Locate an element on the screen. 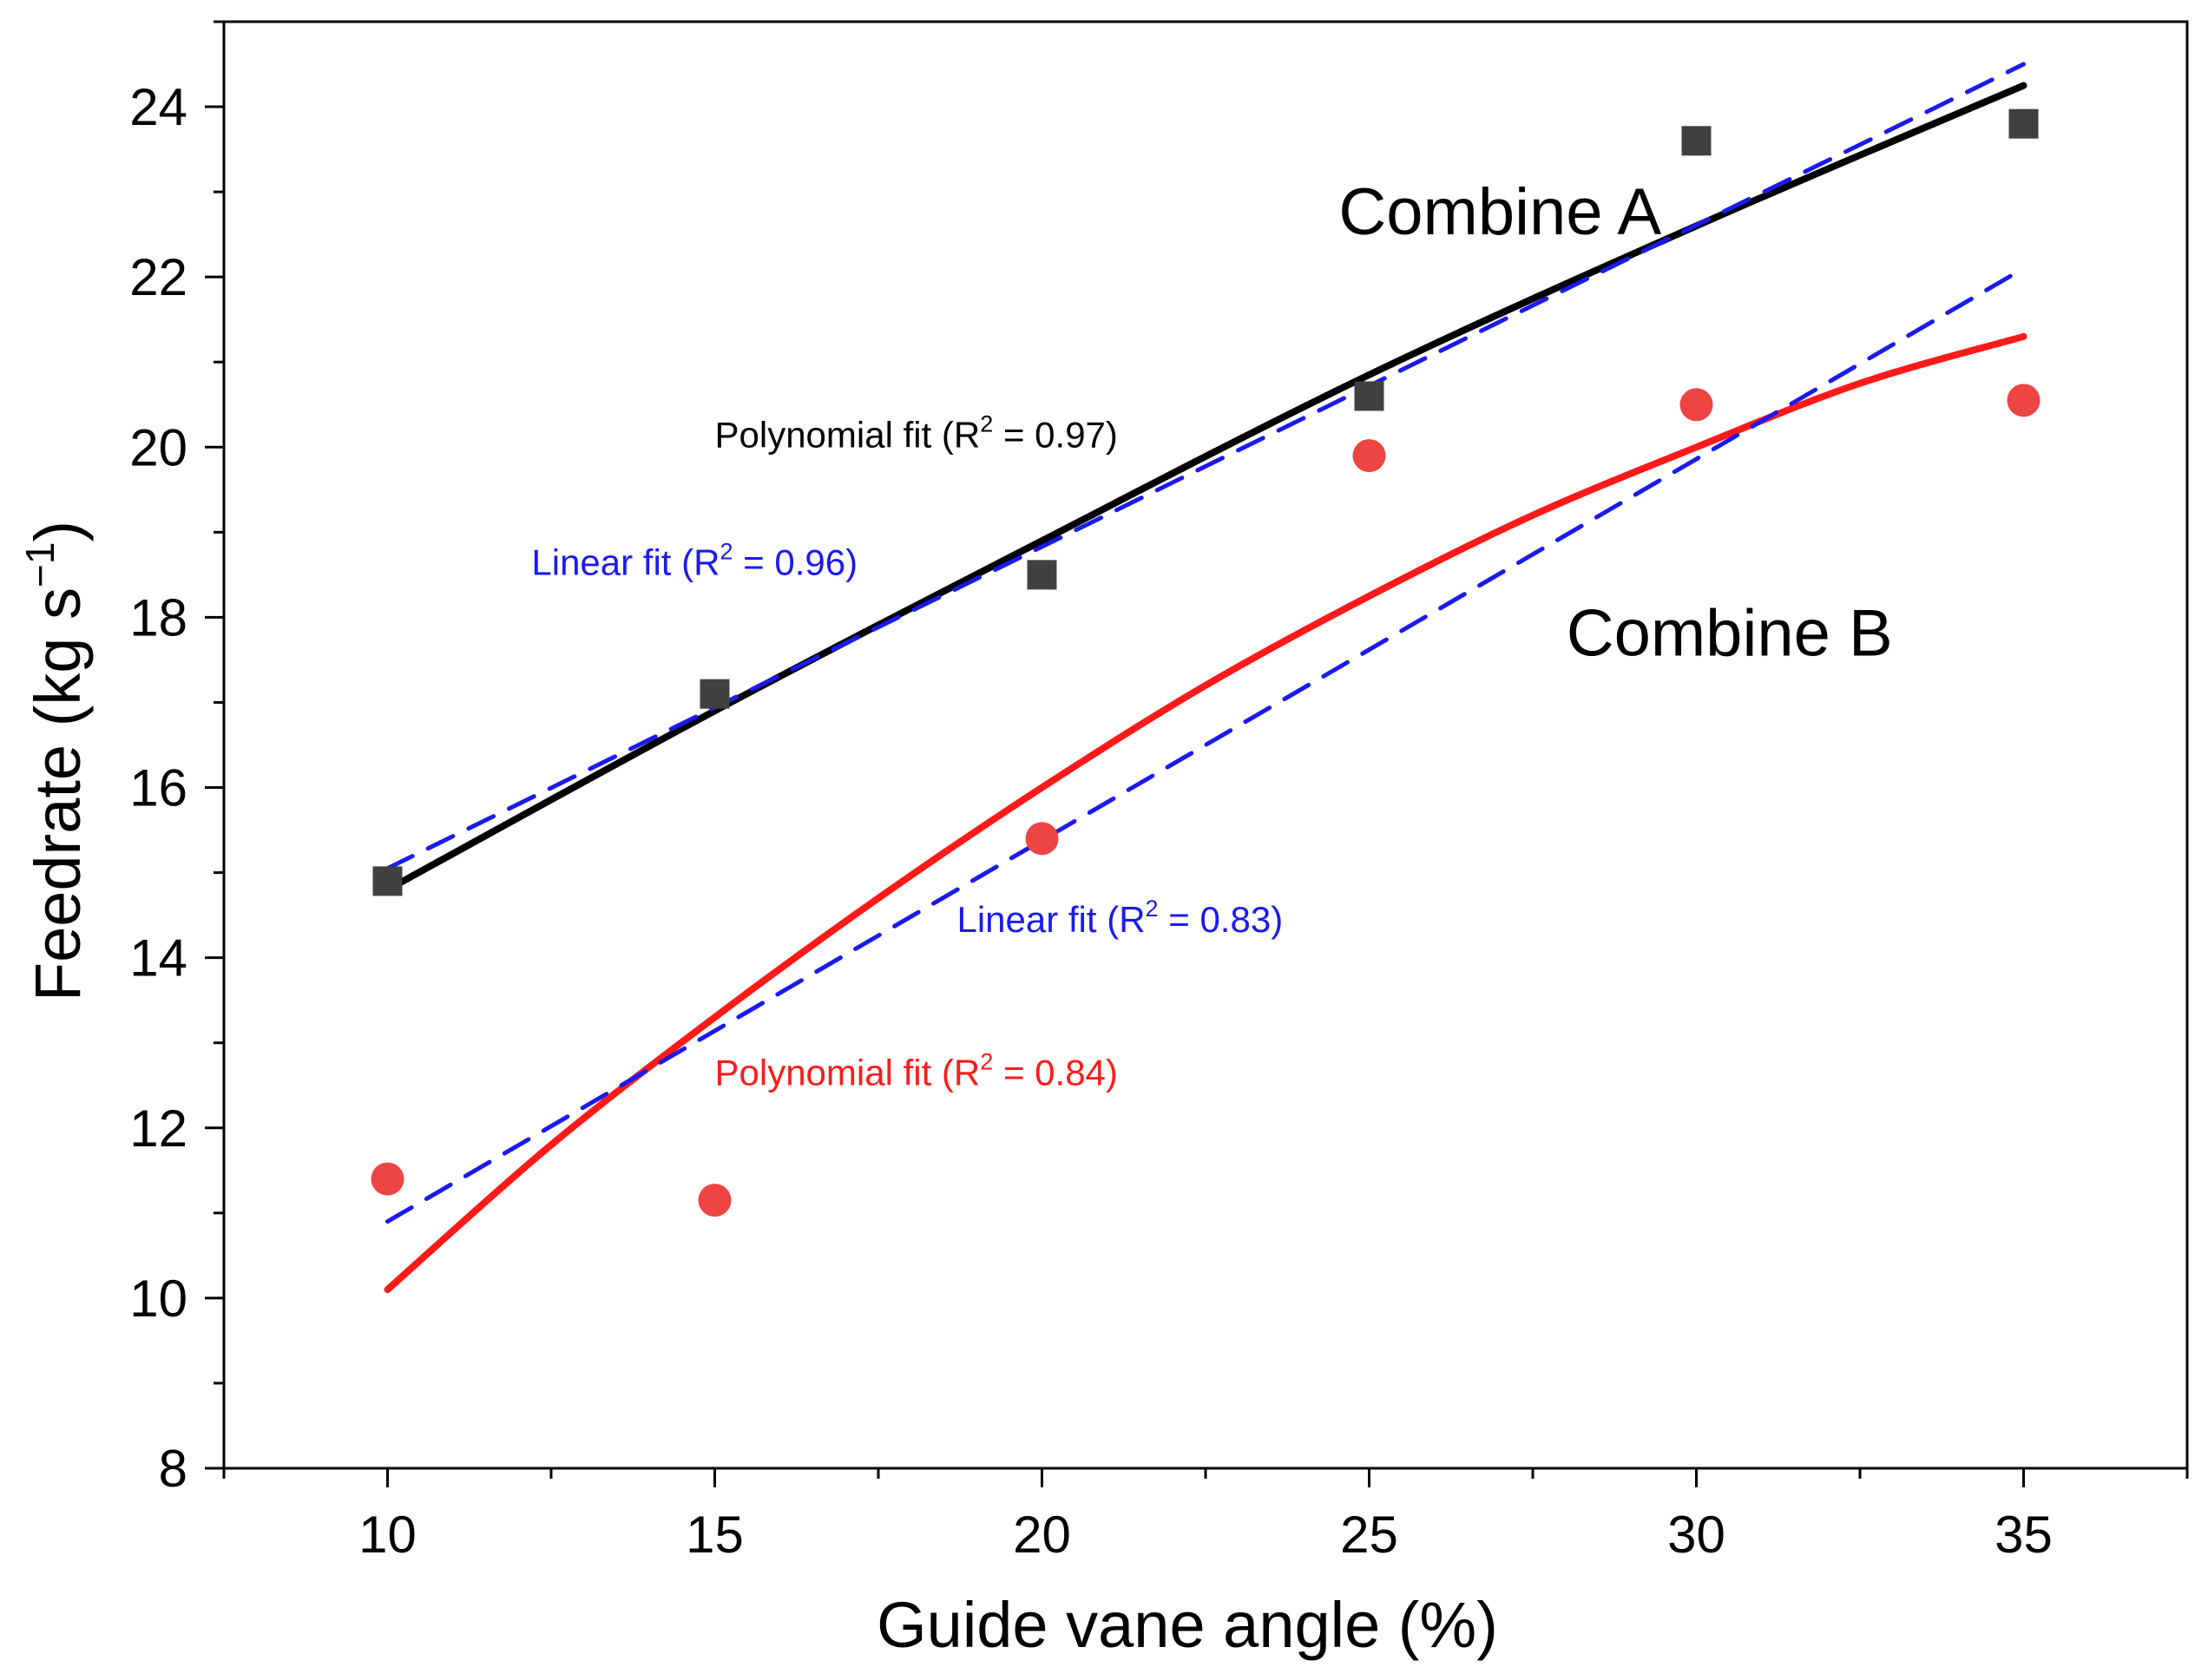 This screenshot has height=1680, width=2195. y-axis-title-main: Feedrate (kg s is located at coordinates (58, 794).